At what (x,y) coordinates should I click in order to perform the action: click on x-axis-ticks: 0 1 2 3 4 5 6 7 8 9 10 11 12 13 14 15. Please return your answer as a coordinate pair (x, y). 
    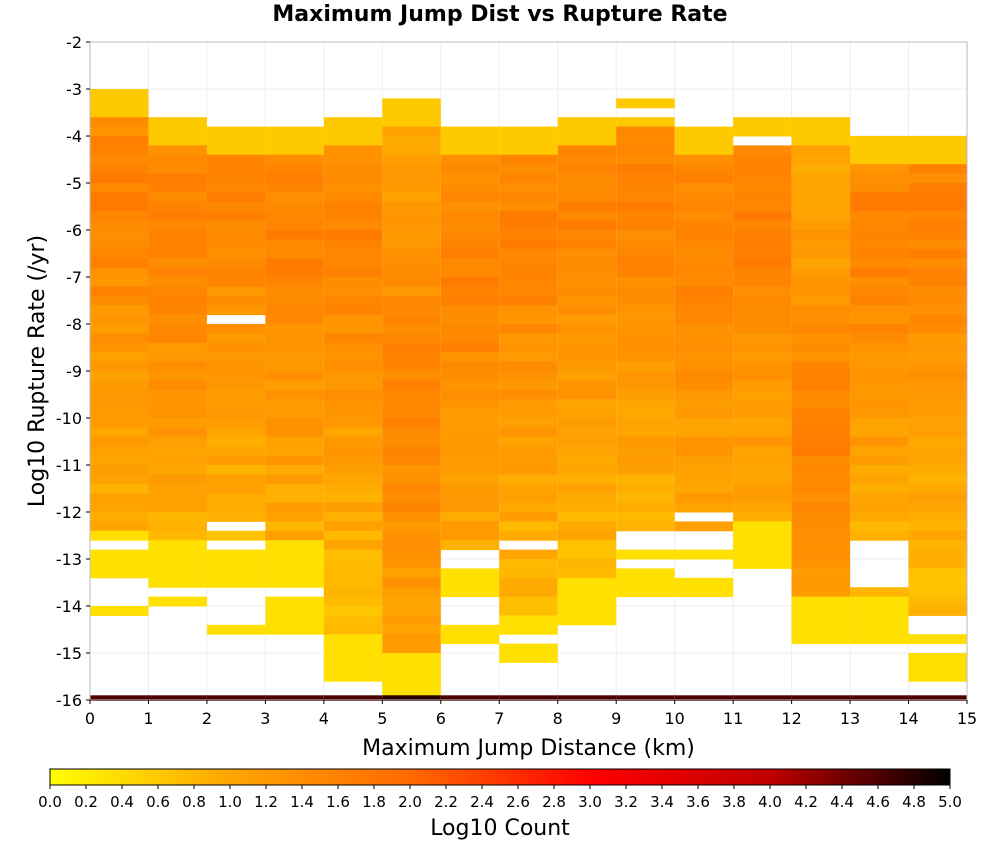
    Looking at the image, I should click on (531, 714).